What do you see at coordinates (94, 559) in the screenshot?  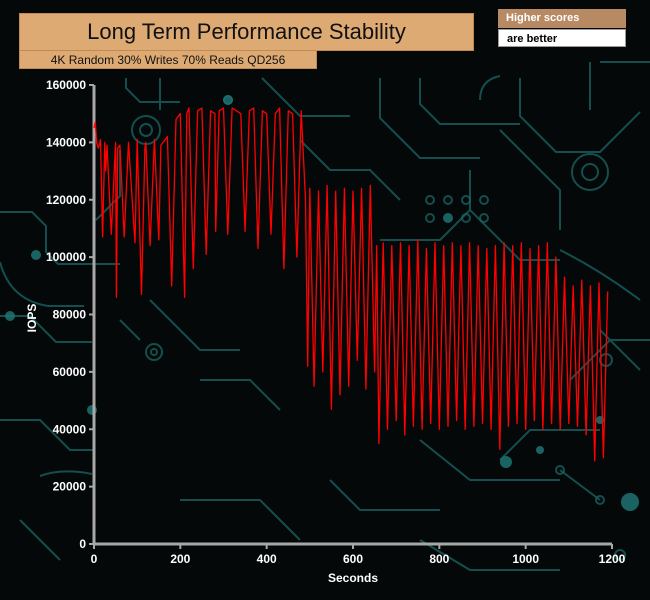 I see `x-tick-label: 0` at bounding box center [94, 559].